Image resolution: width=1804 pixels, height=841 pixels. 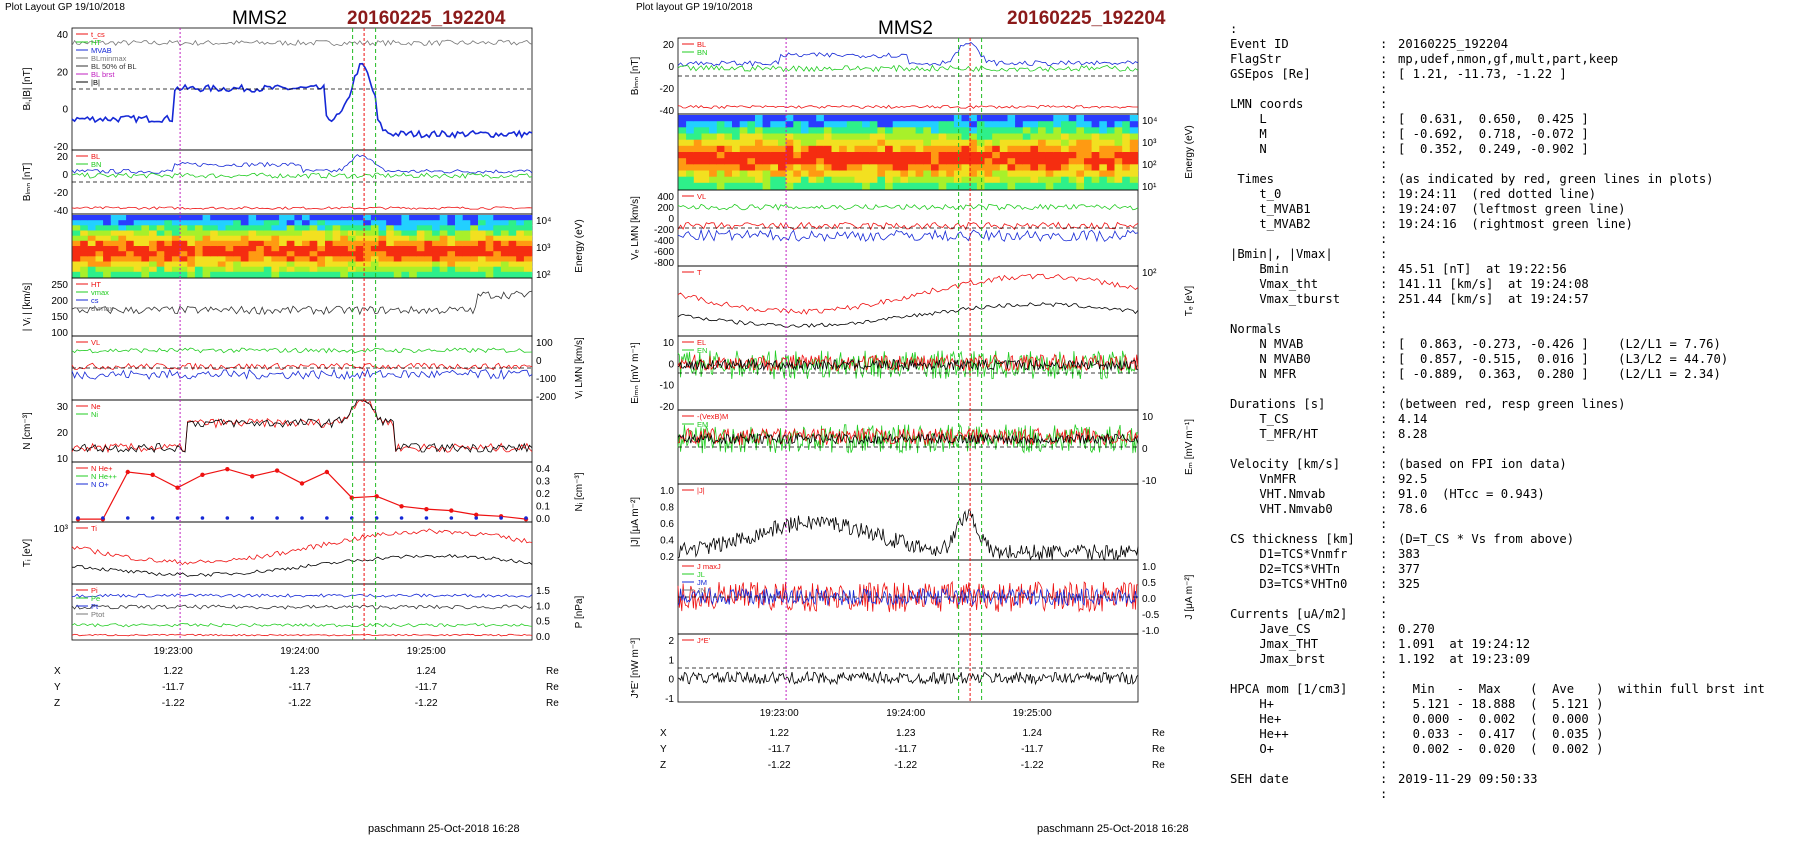 What do you see at coordinates (1158, 733) in the screenshot?
I see `r-pos-unit: Re` at bounding box center [1158, 733].